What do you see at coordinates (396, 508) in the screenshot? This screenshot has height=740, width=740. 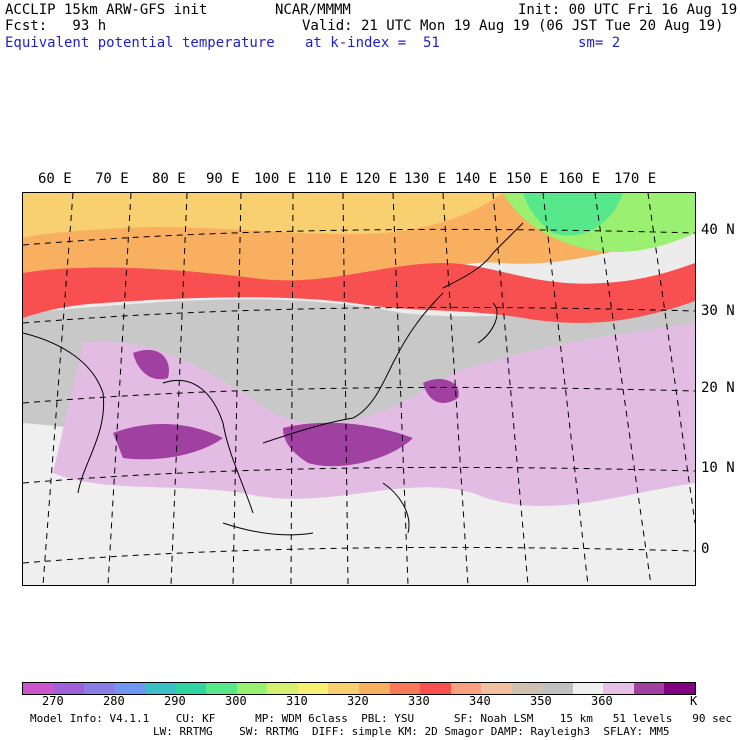 I see `philippines-coast` at bounding box center [396, 508].